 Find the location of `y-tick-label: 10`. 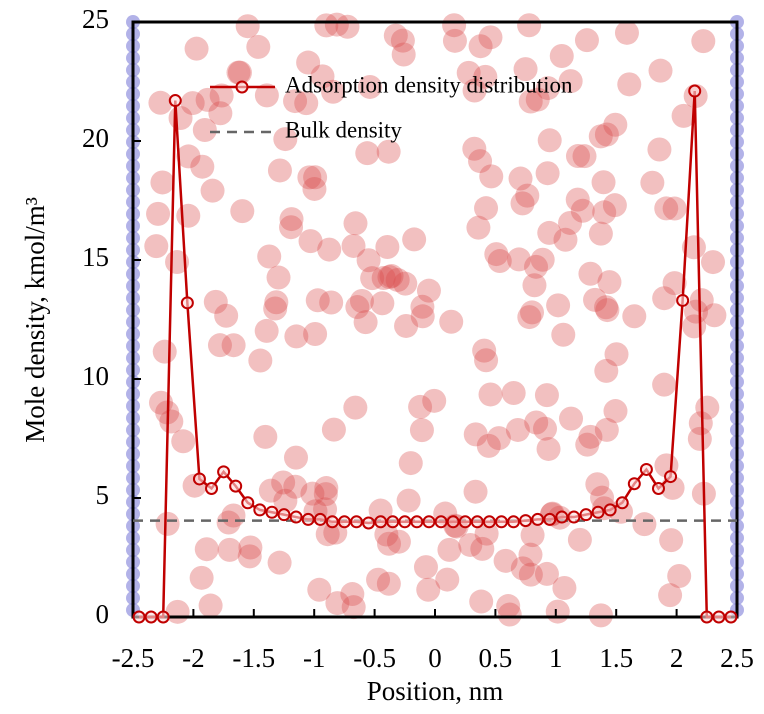

y-tick-label: 10 is located at coordinates (95, 376).